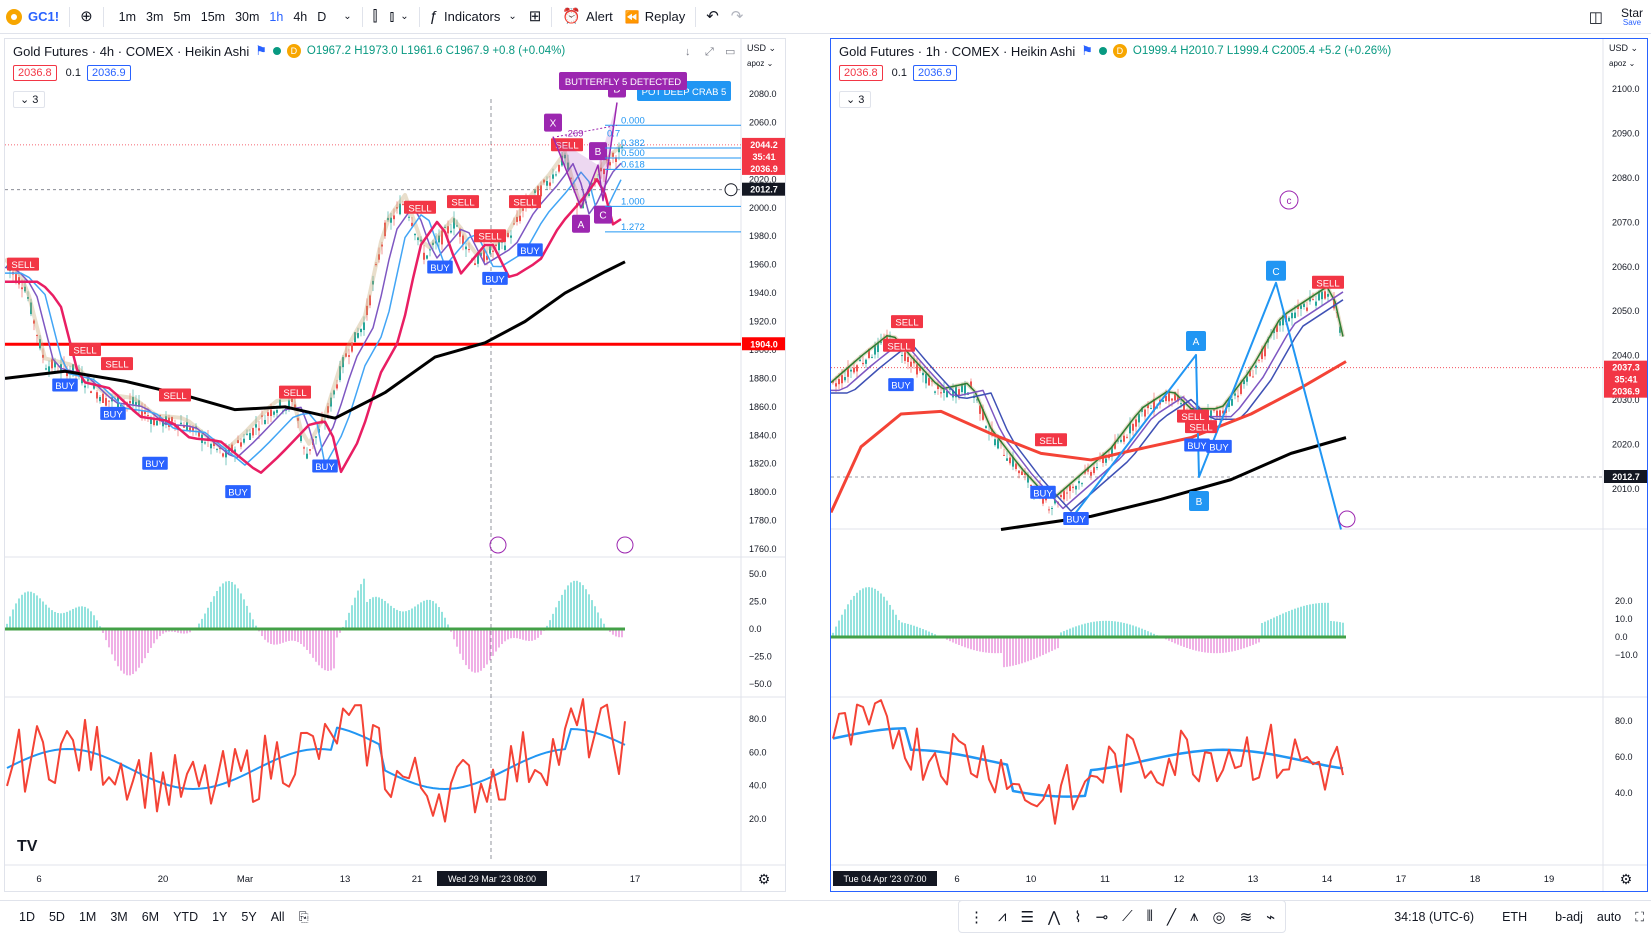 This screenshot has width=1651, height=934. Describe the element at coordinates (1271, 917) in the screenshot. I see `elliott-wave-icon: ⌁` at that location.